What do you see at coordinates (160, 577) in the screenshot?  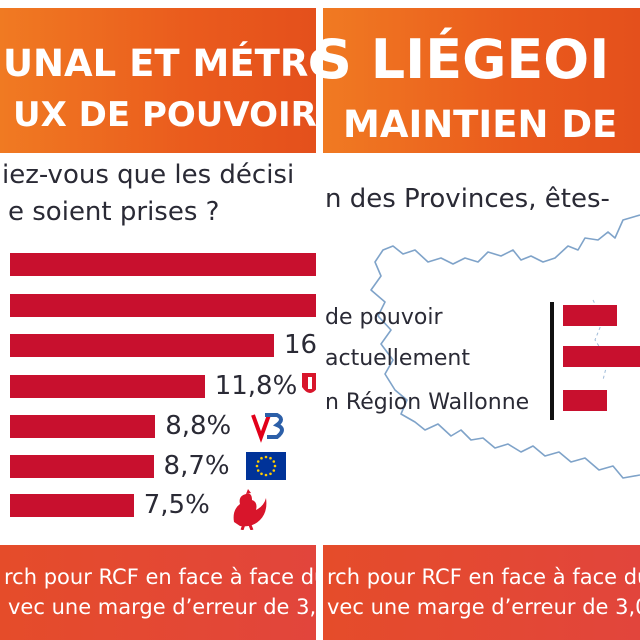 I see `left-footer-line-1: rch pour RCF en face à face du` at bounding box center [160, 577].